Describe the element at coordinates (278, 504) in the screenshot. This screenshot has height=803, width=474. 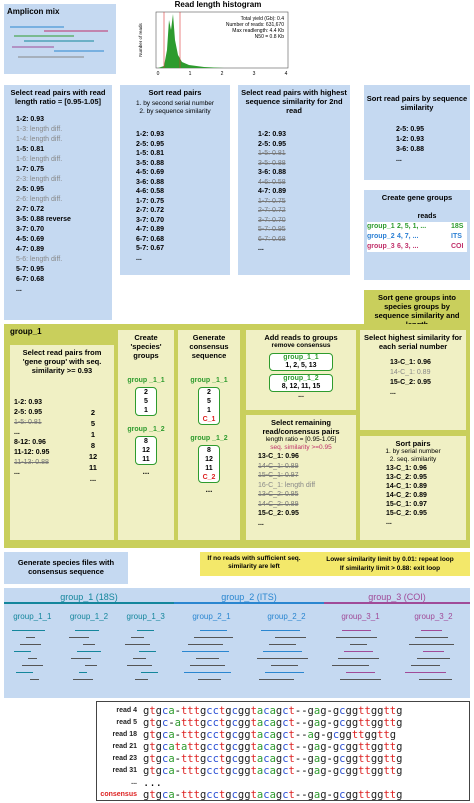
I see `pair: 14-C_2: 0.89` at that location.